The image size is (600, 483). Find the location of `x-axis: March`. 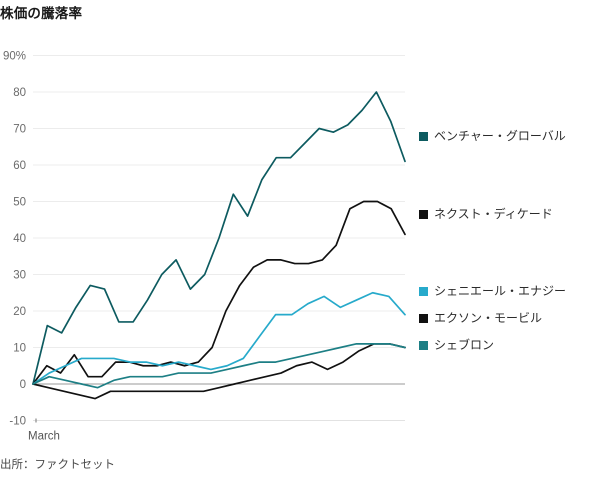

x-axis: March is located at coordinates (216, 430).